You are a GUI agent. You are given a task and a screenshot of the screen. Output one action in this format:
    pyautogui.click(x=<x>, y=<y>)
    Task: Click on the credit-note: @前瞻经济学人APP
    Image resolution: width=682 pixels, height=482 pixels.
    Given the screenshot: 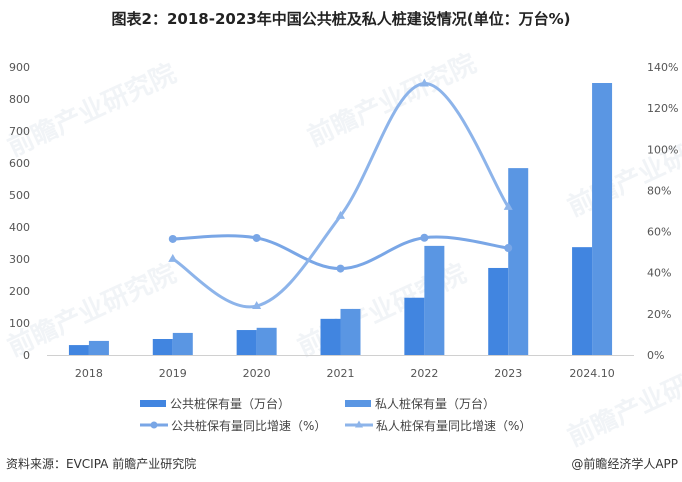 What is the action you would take?
    pyautogui.click(x=624, y=464)
    